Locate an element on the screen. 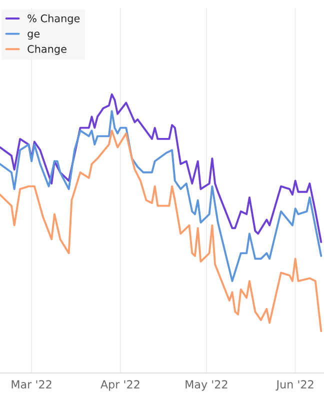  legend-label: % Change is located at coordinates (54, 19).